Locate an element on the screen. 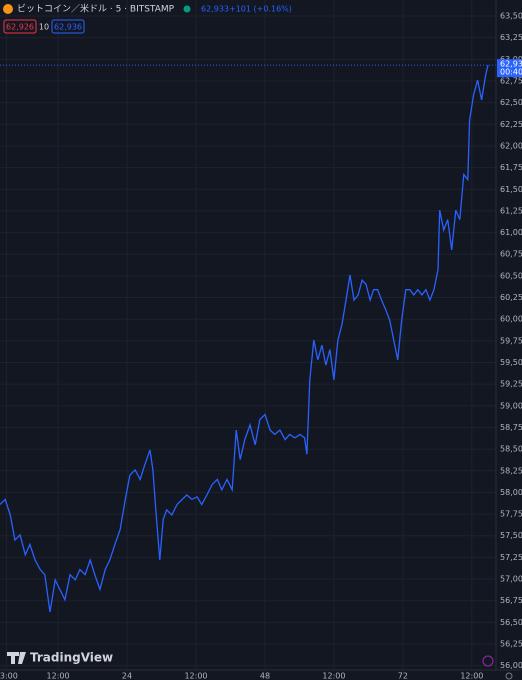 This screenshot has width=522, height=680. y-tick-label: 61,000 is located at coordinates (511, 232).